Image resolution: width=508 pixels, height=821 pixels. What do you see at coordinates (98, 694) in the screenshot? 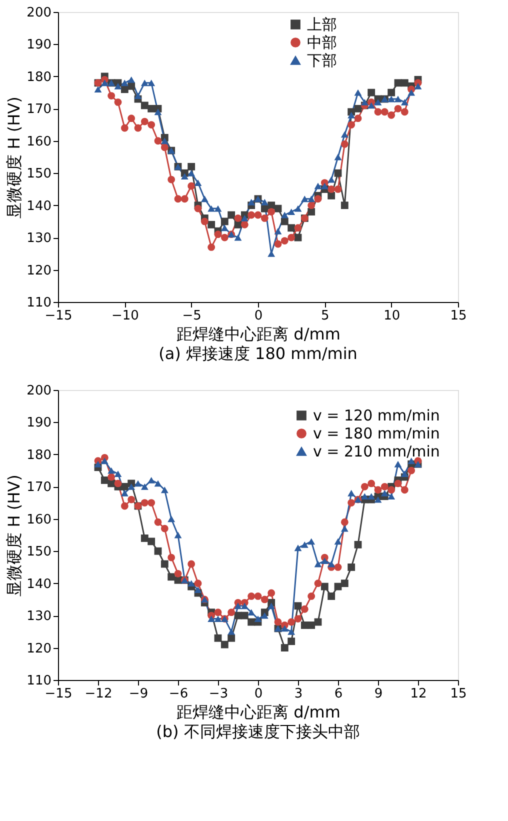
I see `x-tick-label: −12` at bounding box center [98, 694].